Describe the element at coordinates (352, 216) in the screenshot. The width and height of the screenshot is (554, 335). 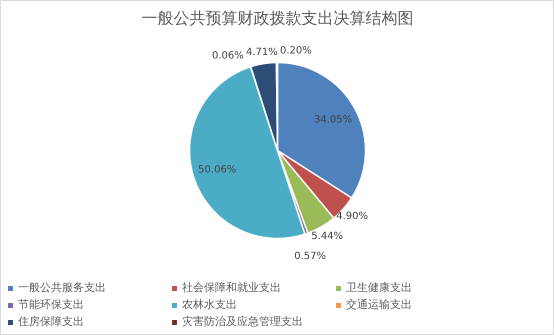
I see `data-label: 4.90%` at that location.